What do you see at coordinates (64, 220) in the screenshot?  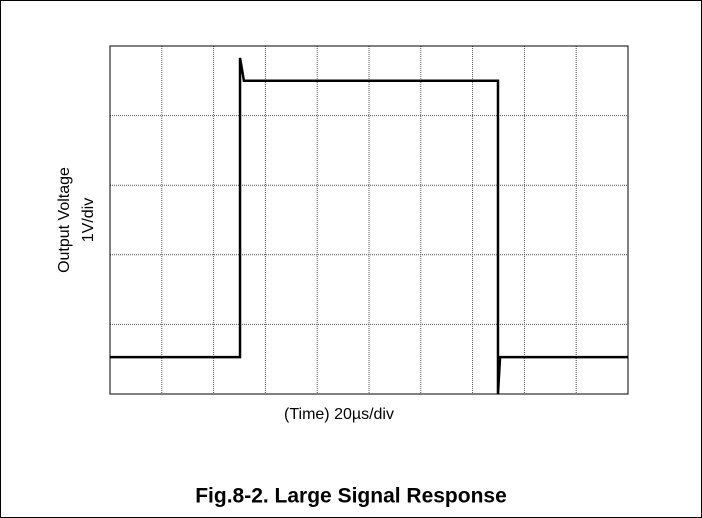 I see `y-axis-label: Output Voltage` at bounding box center [64, 220].